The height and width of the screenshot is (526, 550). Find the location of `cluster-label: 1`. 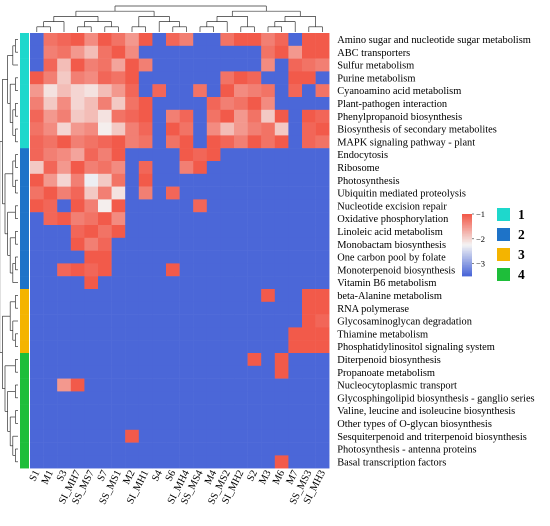

cluster-label: 1 is located at coordinates (521, 214).